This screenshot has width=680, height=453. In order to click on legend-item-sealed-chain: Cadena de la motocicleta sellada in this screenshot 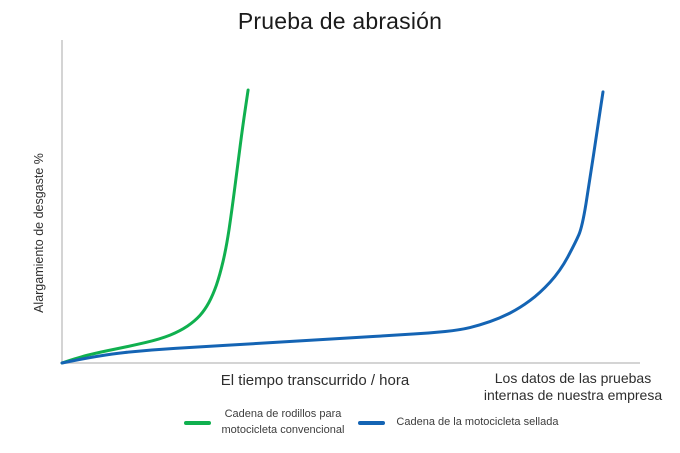, I will do `click(458, 423)`.